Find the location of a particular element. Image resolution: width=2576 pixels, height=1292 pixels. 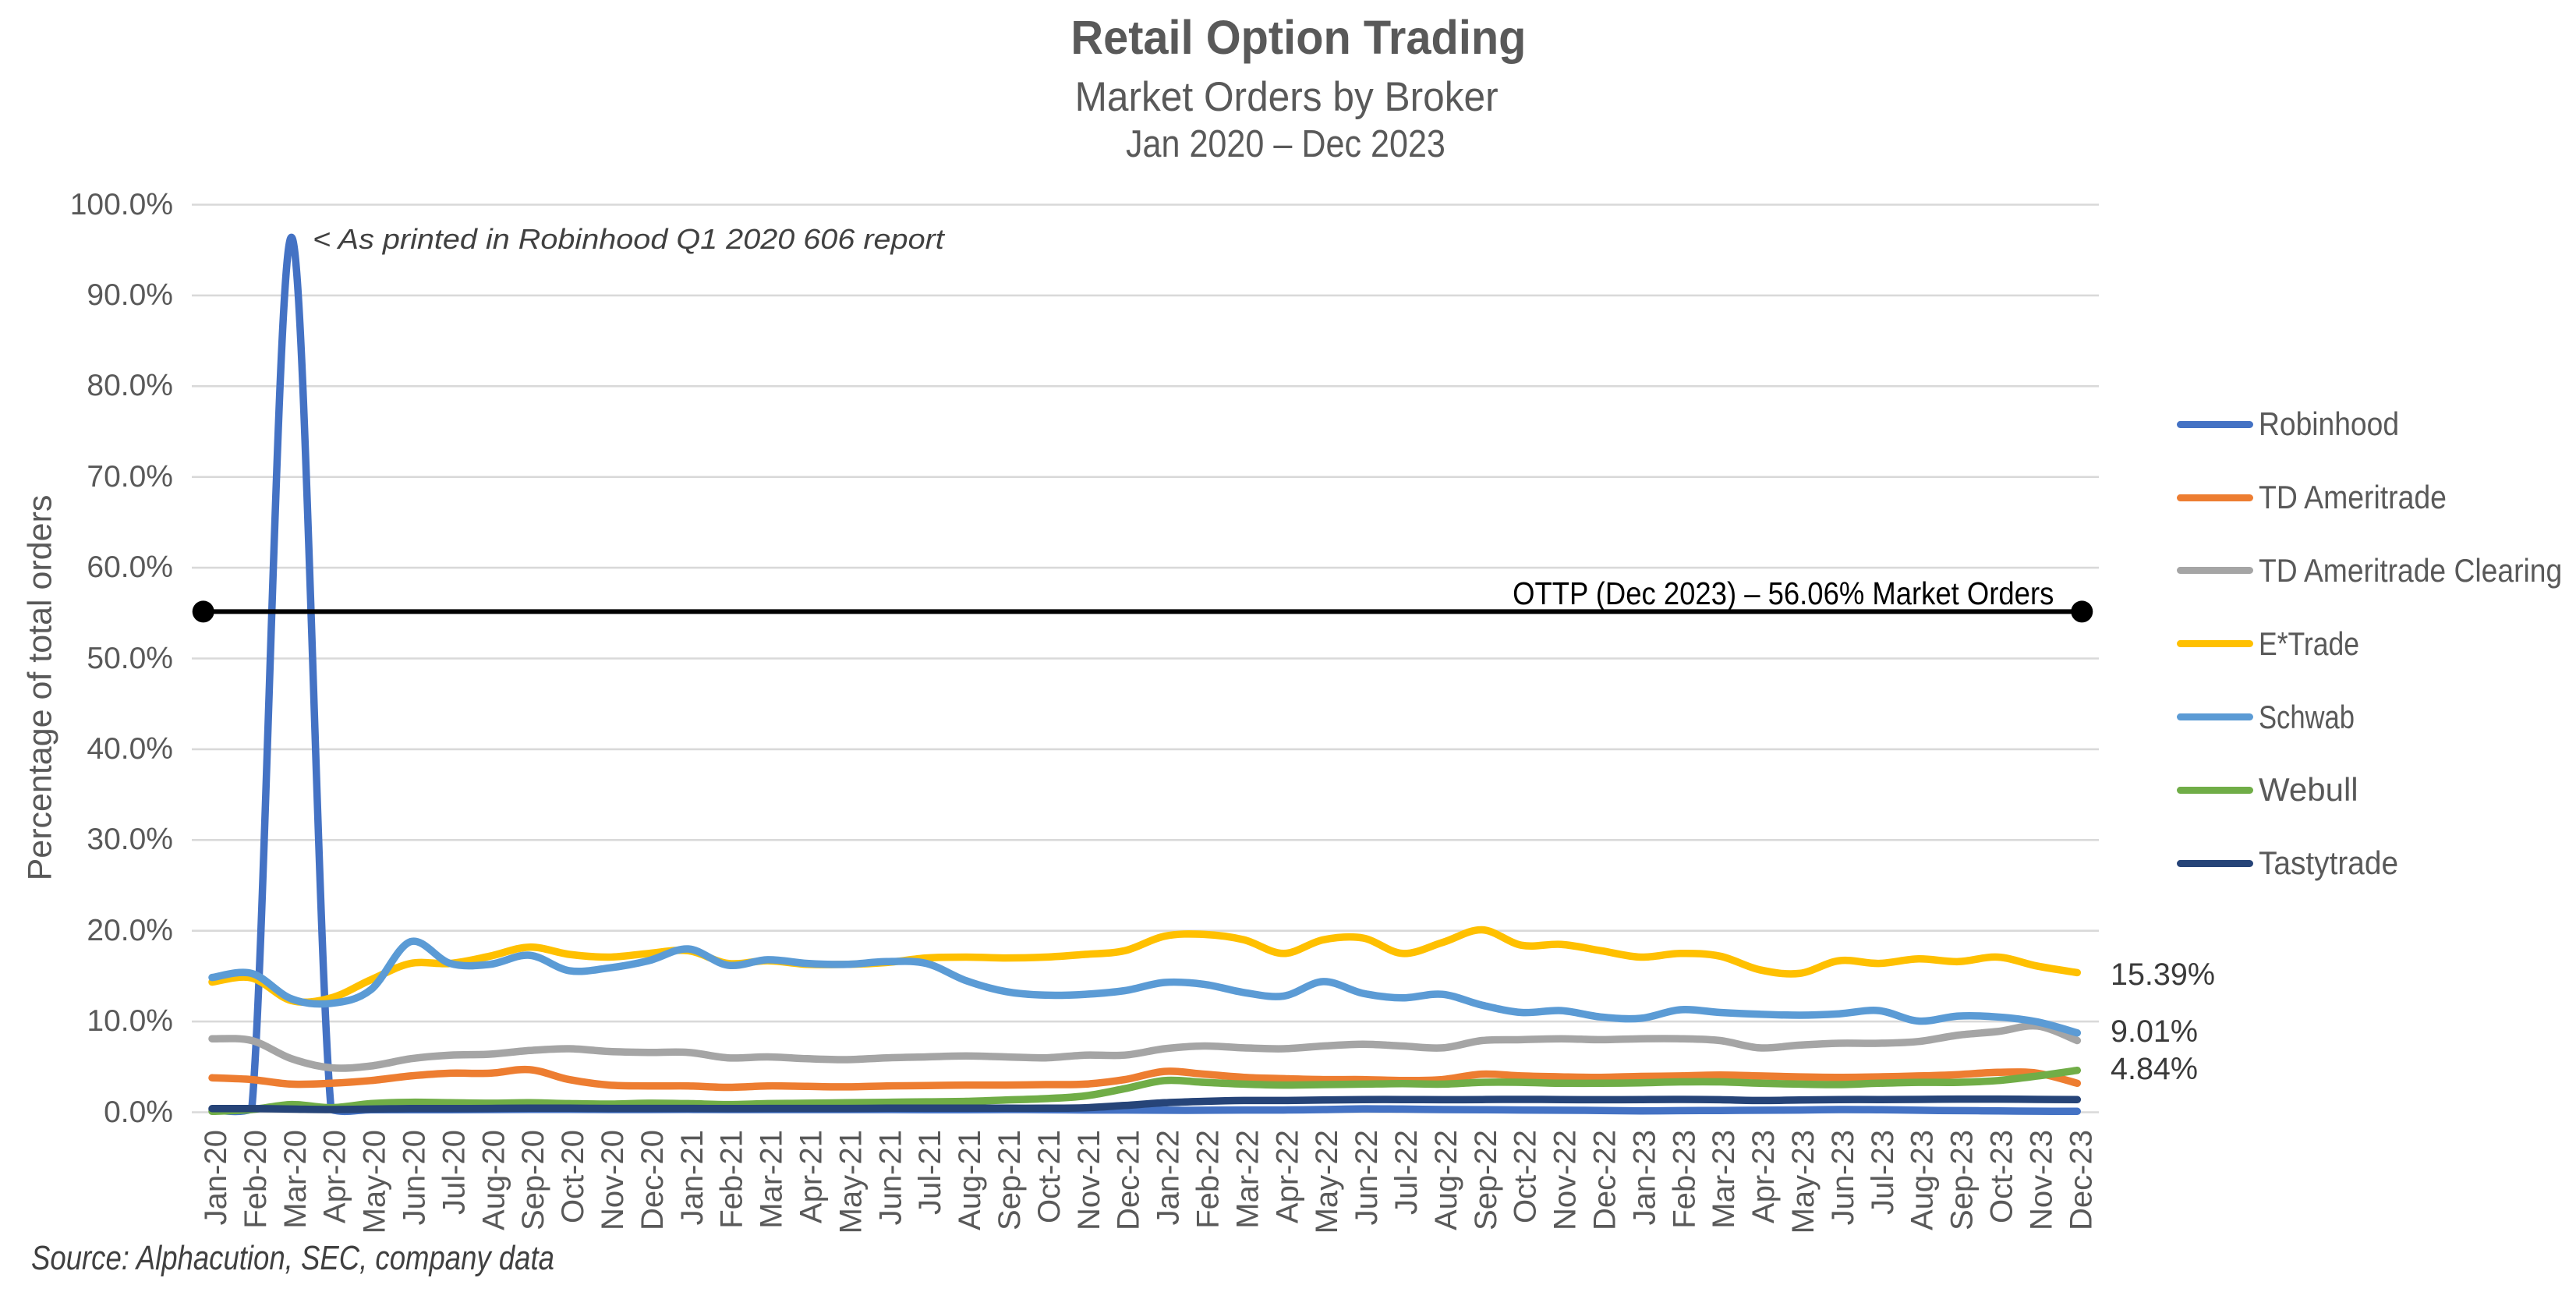

svg-text: May-20 is located at coordinates (375, 1182).